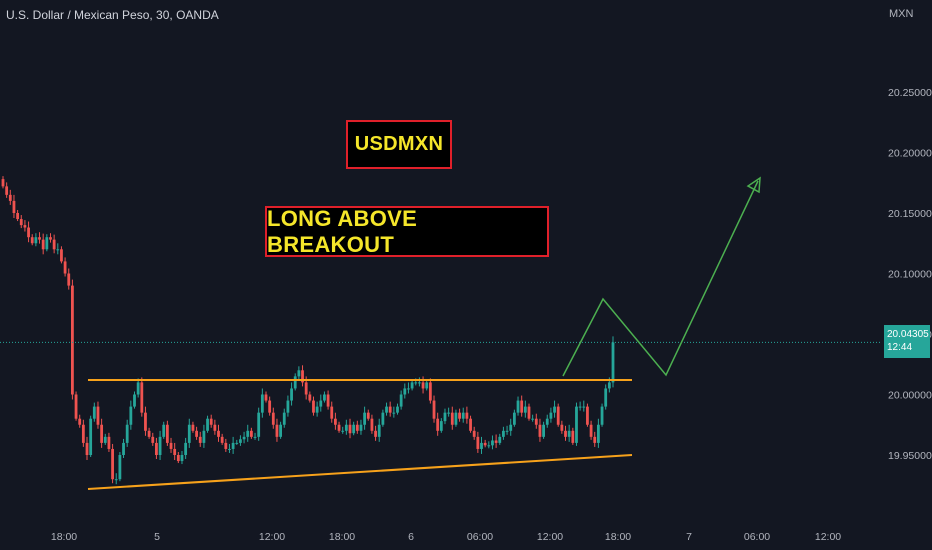 The image size is (932, 550). What do you see at coordinates (910, 396) in the screenshot?
I see `price-tick-label: 20.00000` at bounding box center [910, 396].